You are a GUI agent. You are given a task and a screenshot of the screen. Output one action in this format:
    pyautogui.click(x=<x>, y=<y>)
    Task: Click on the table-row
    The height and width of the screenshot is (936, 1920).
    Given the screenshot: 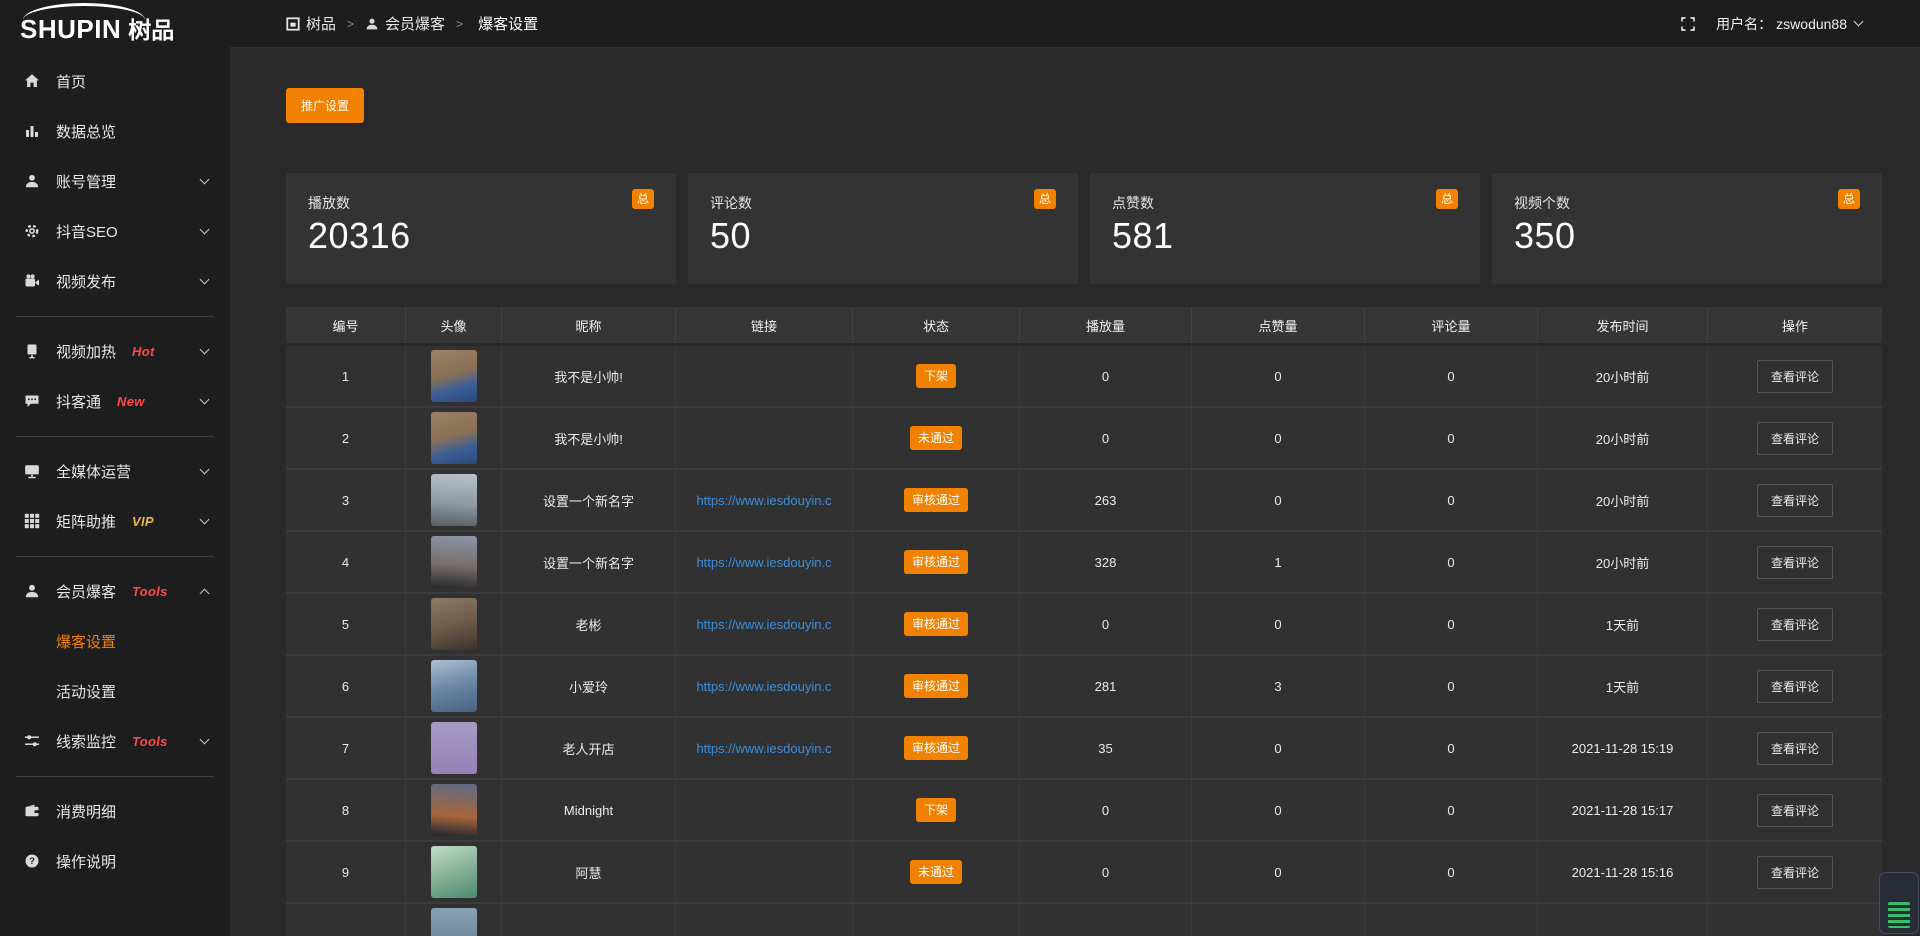 What is the action you would take?
    pyautogui.click(x=1084, y=920)
    